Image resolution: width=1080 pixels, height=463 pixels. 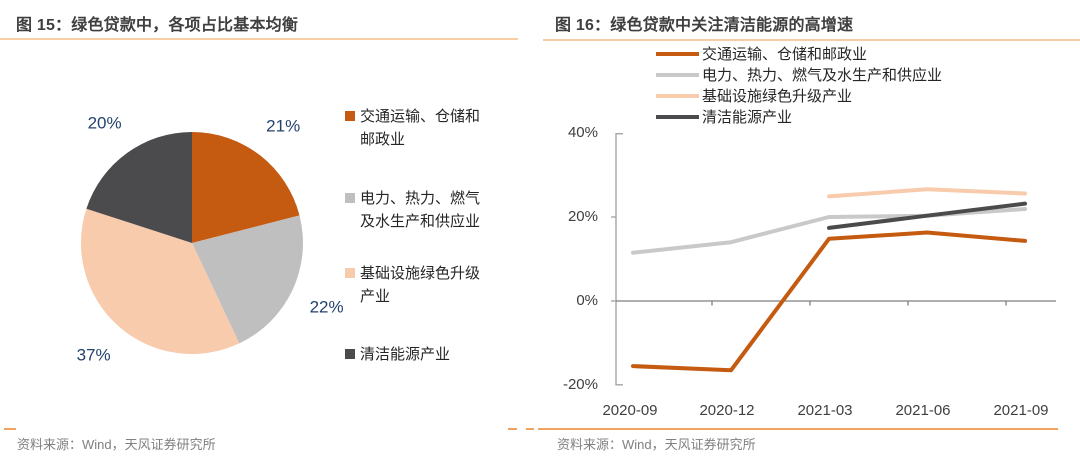 I want to click on y-tick-label-40: 40%, so click(x=582, y=132).